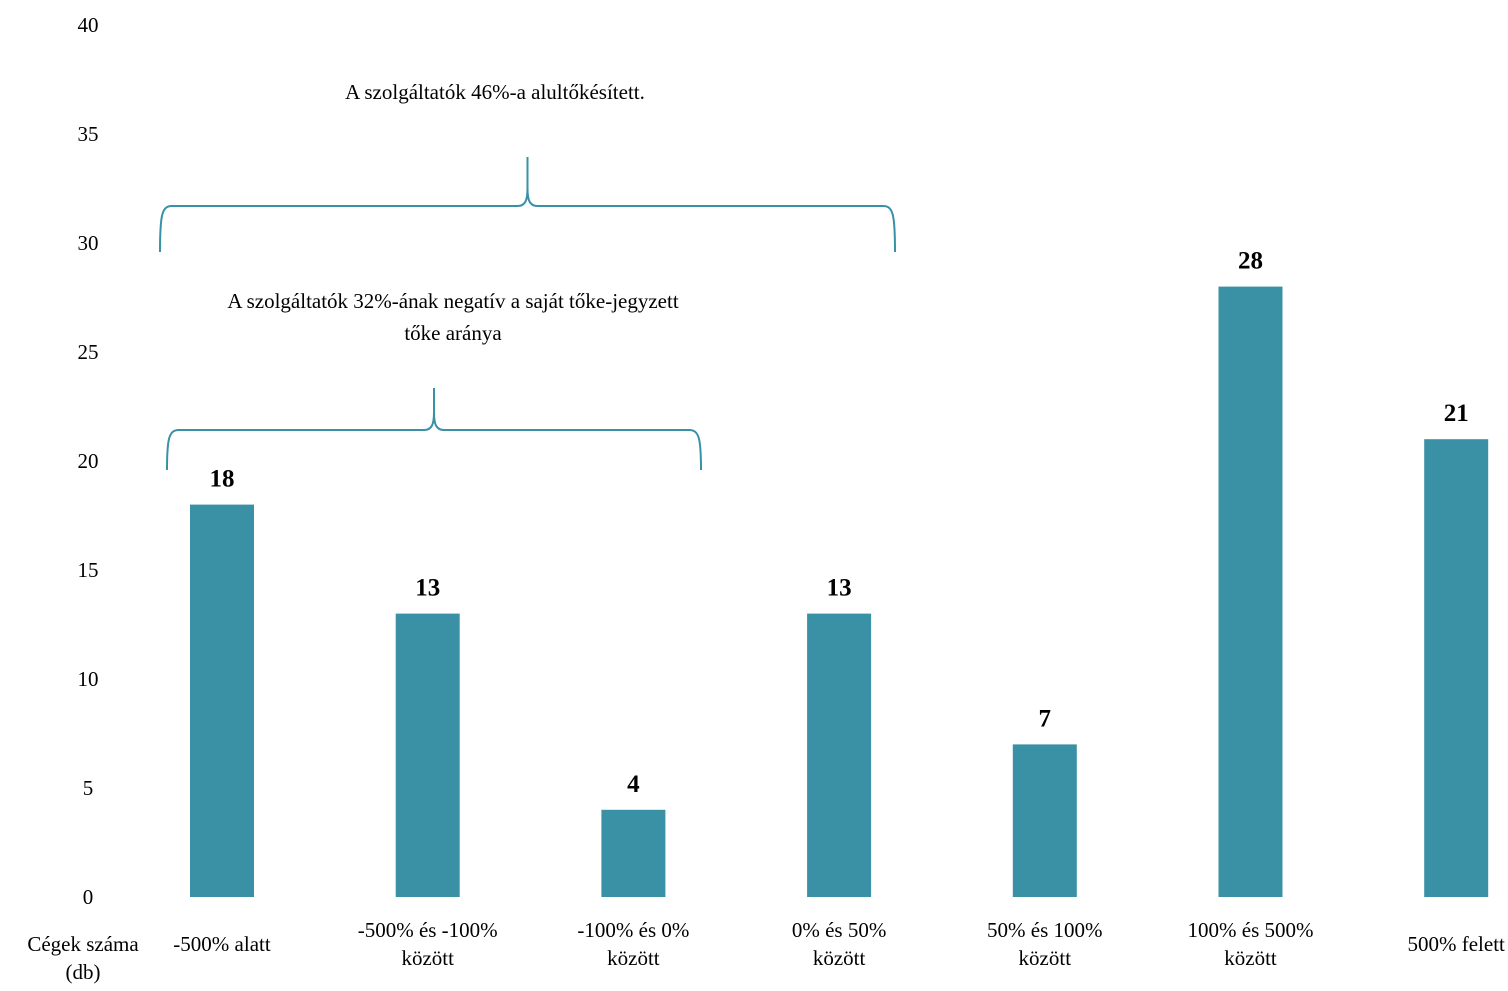 This screenshot has height=991, width=1508. I want to click on category-label: -500% alatt, so click(222, 944).